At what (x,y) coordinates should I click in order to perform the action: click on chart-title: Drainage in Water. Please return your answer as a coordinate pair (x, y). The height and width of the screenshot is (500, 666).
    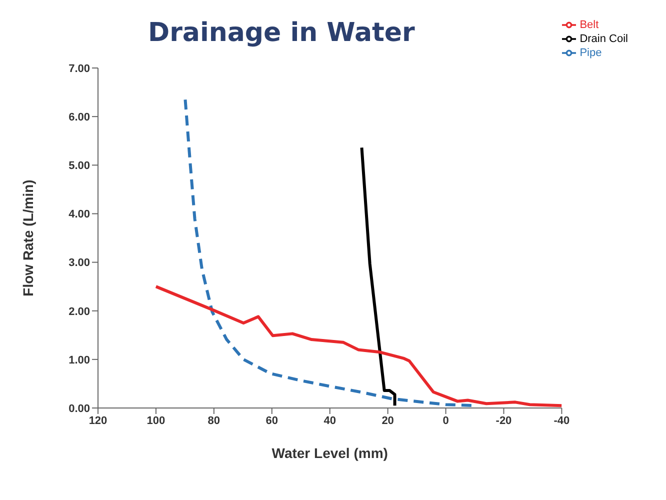
    Looking at the image, I should click on (281, 33).